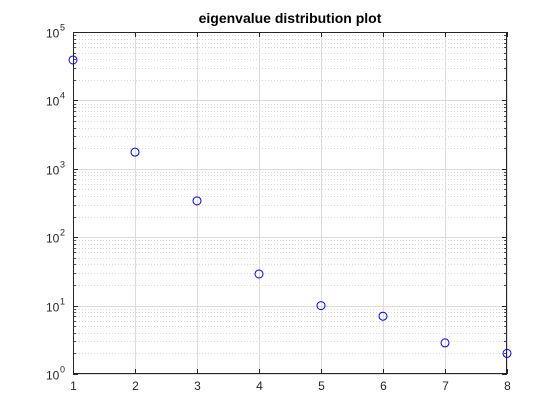  Describe the element at coordinates (321, 386) in the screenshot. I see `x-tick-label: 5` at that location.